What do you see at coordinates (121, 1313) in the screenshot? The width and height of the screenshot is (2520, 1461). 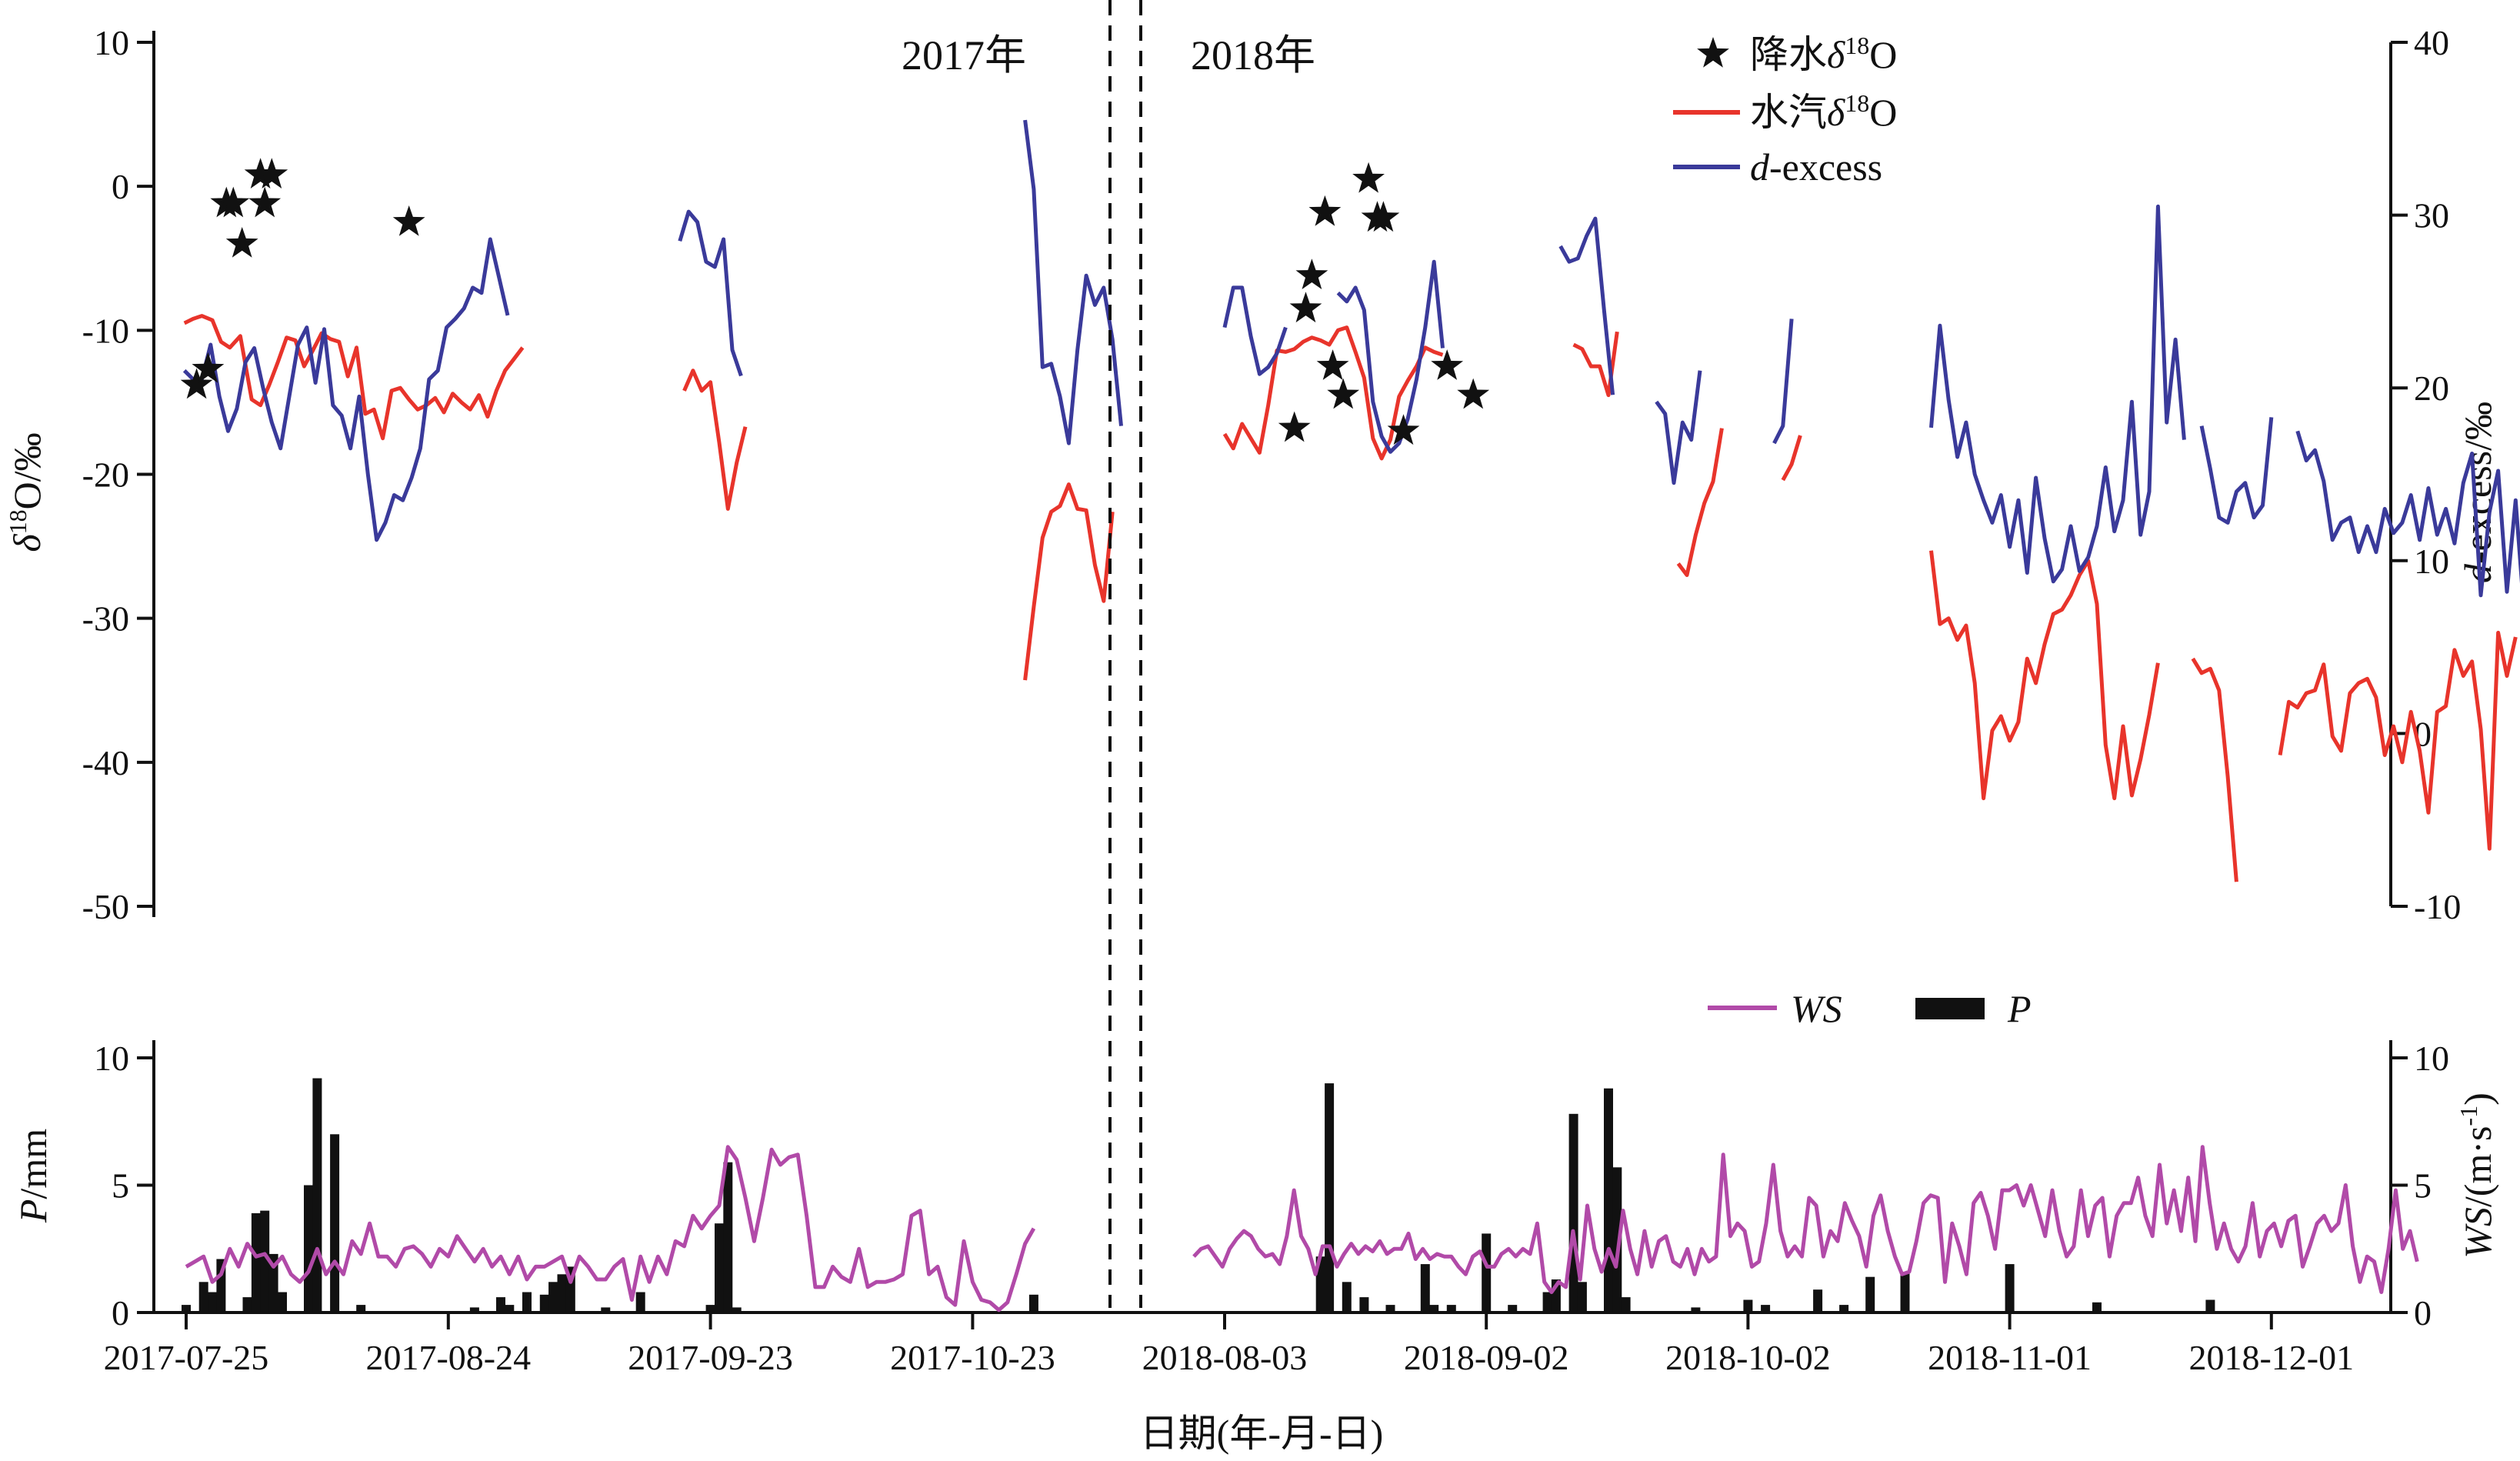 I see `bottom-left-tick-label: 0` at bounding box center [121, 1313].